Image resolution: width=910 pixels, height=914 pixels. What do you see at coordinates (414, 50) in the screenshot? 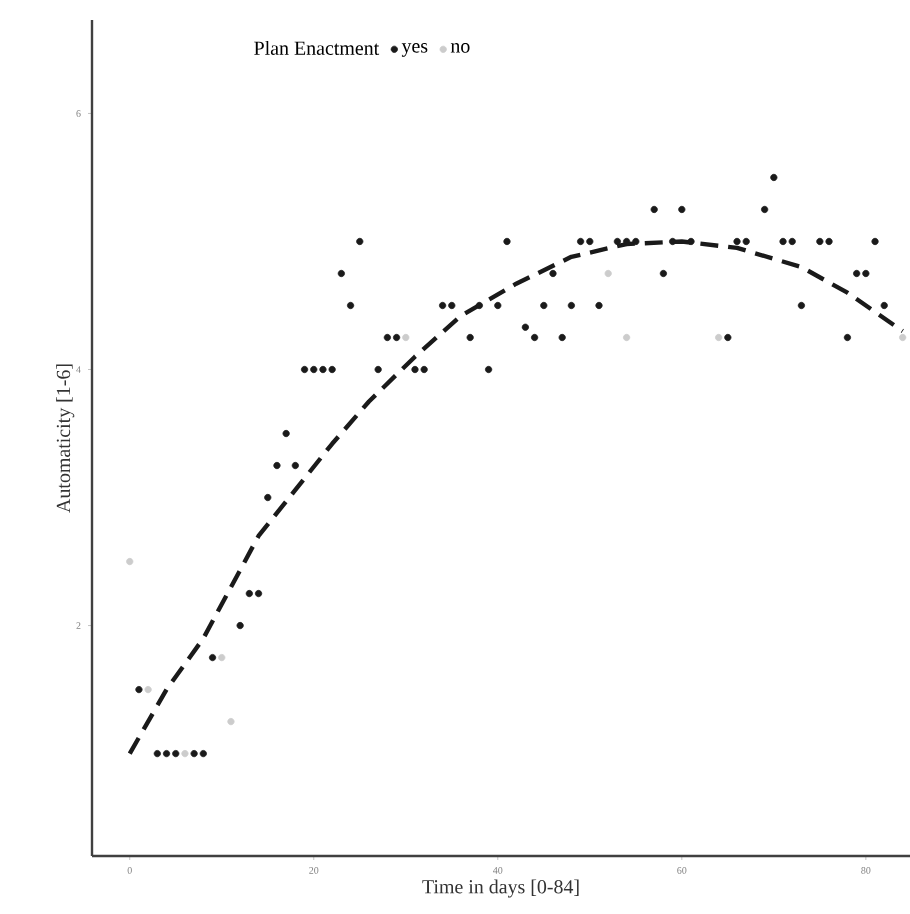
I see `legend-label: yes` at bounding box center [414, 50].